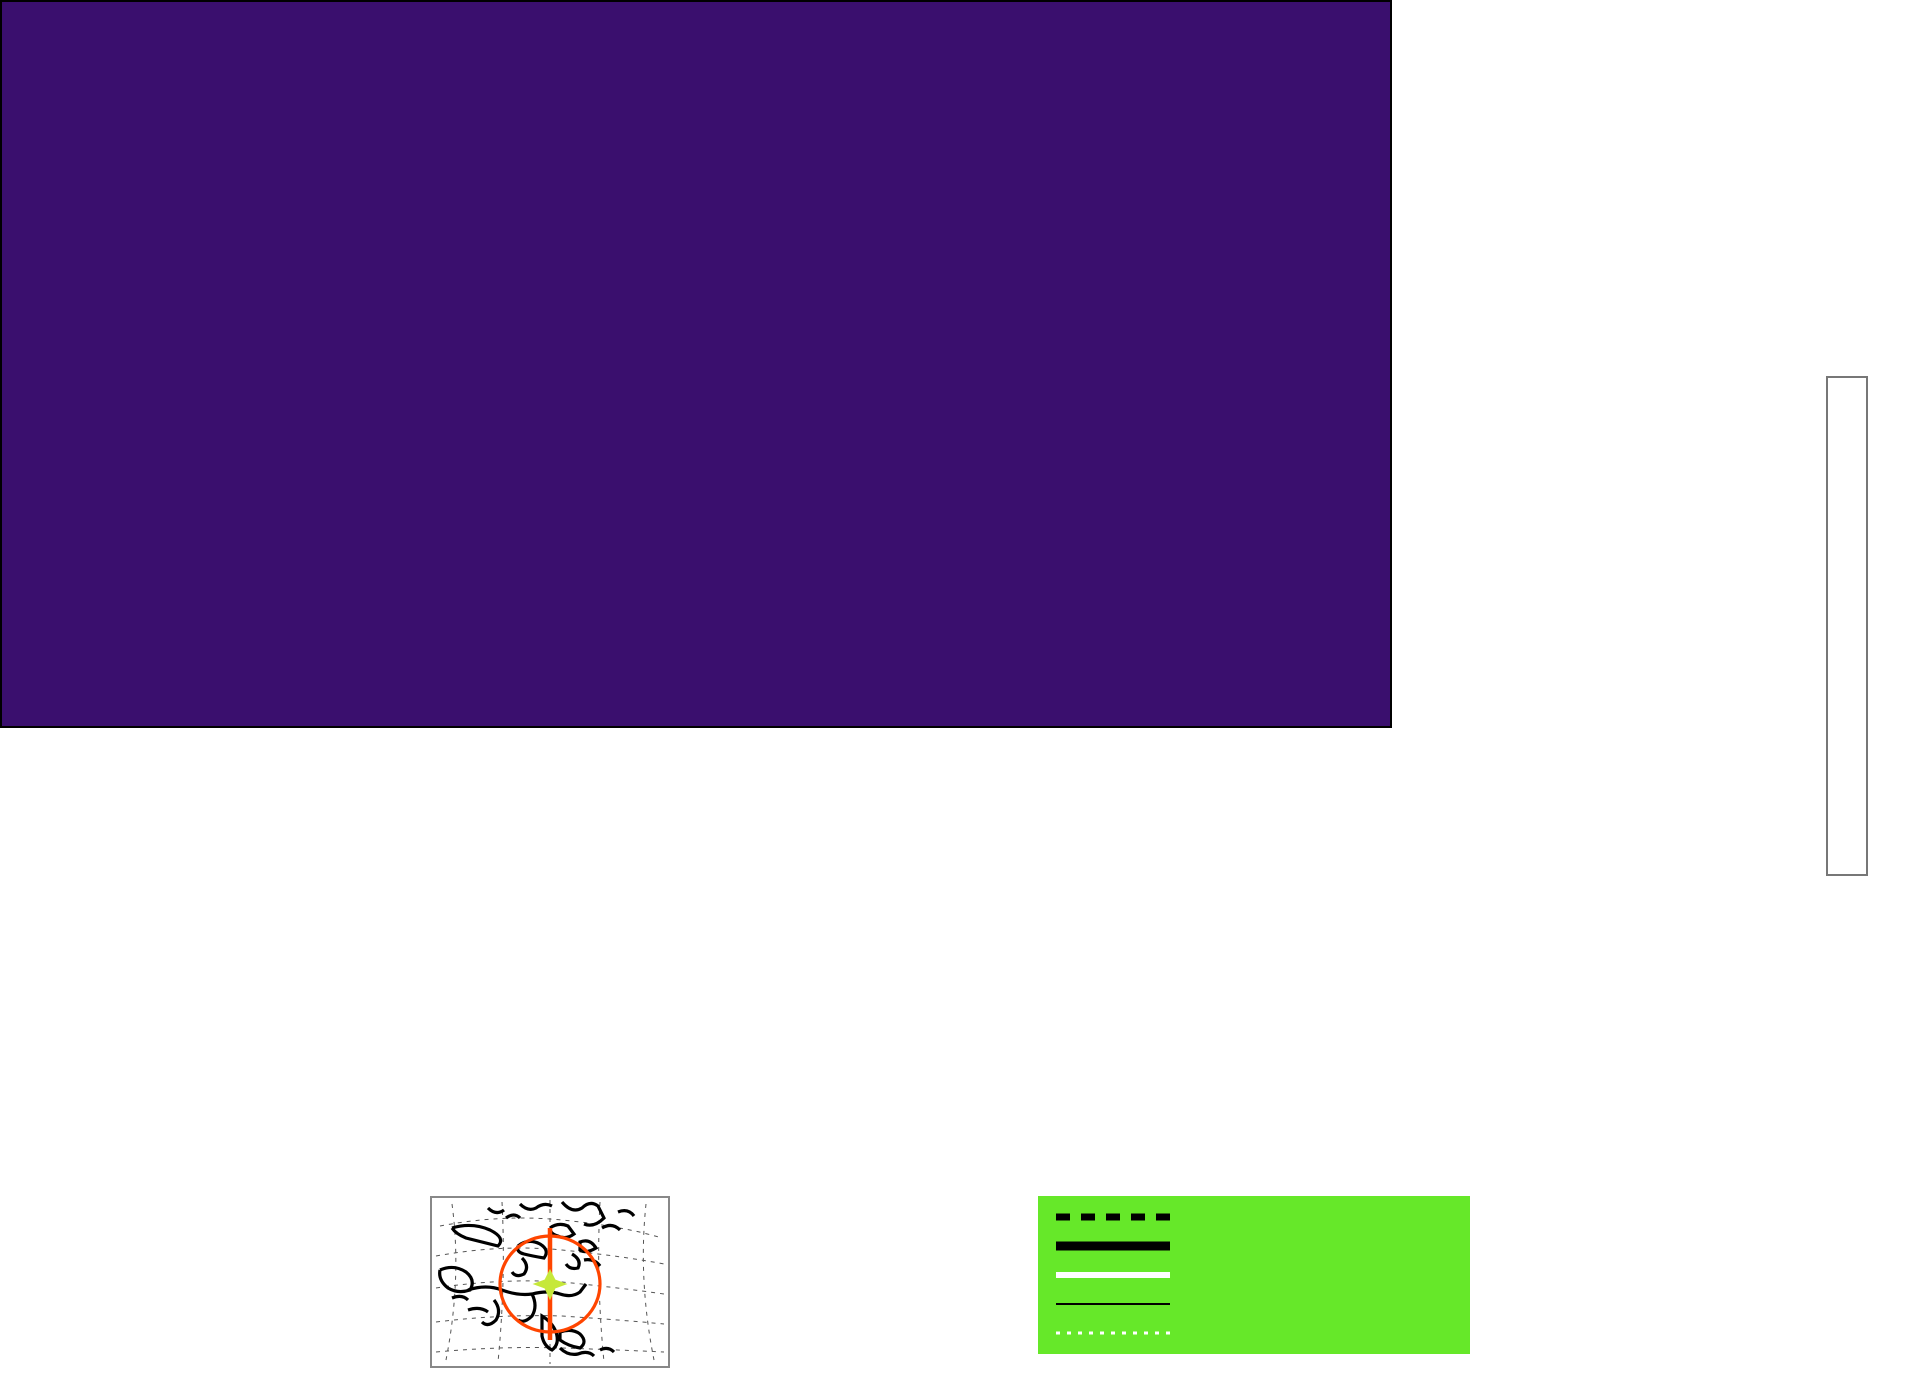 This screenshot has height=1394, width=1926. I want to click on inset-map-svg, so click(550, 1282).